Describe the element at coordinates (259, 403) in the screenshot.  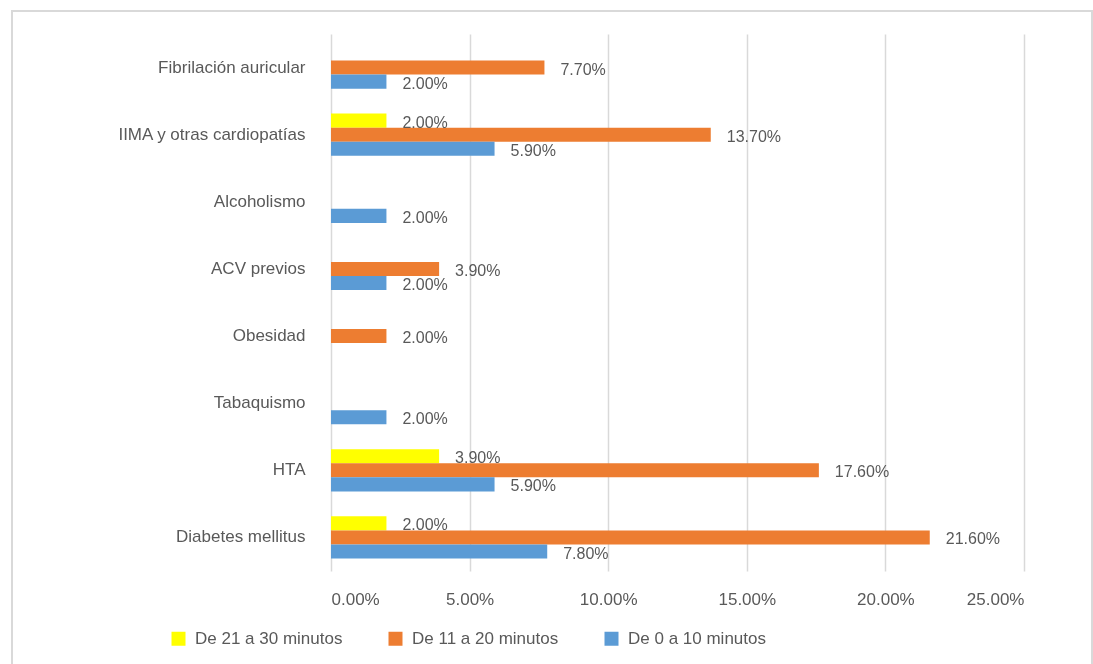
I see `y-tick-label: Tabaquismo` at that location.